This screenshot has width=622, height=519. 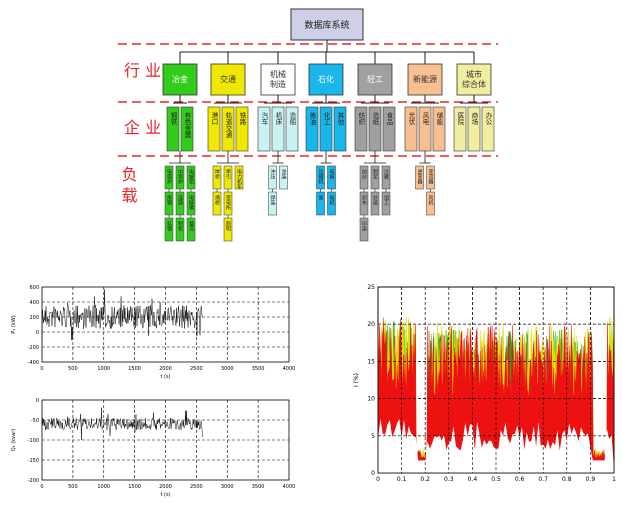 What do you see at coordinates (378, 479) in the screenshot?
I see `x-tick-label: 0` at bounding box center [378, 479].